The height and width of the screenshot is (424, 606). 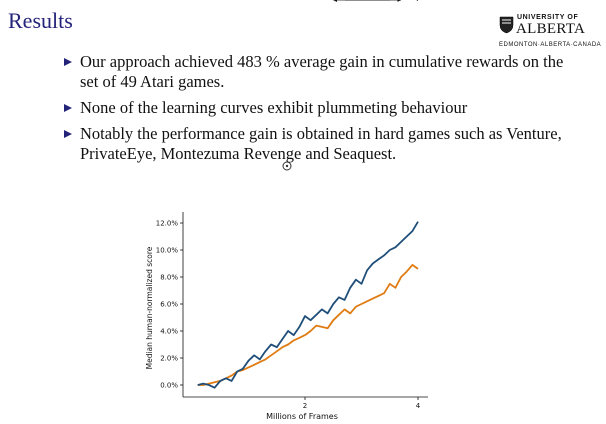 I want to click on mouse-cursor-icon, so click(x=287, y=166).